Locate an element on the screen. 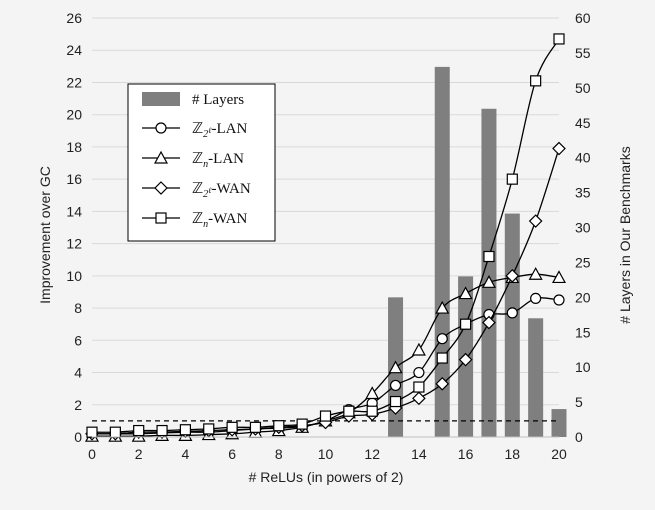 This screenshot has width=655, height=510. y-axis-title: Improvement over GC is located at coordinates (45, 235).